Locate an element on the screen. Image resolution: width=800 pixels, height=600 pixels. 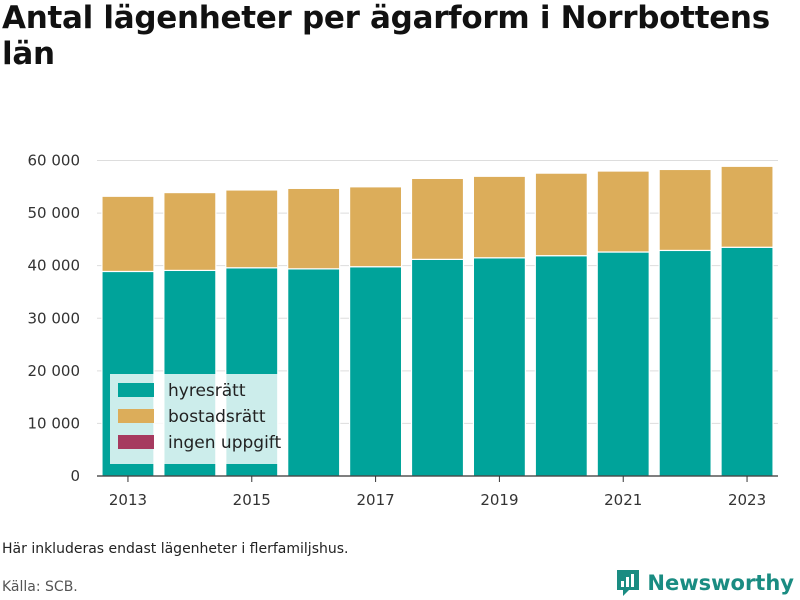
legend: hyresrätt bostadsrätt ingen uppgift is located at coordinates (199, 419).